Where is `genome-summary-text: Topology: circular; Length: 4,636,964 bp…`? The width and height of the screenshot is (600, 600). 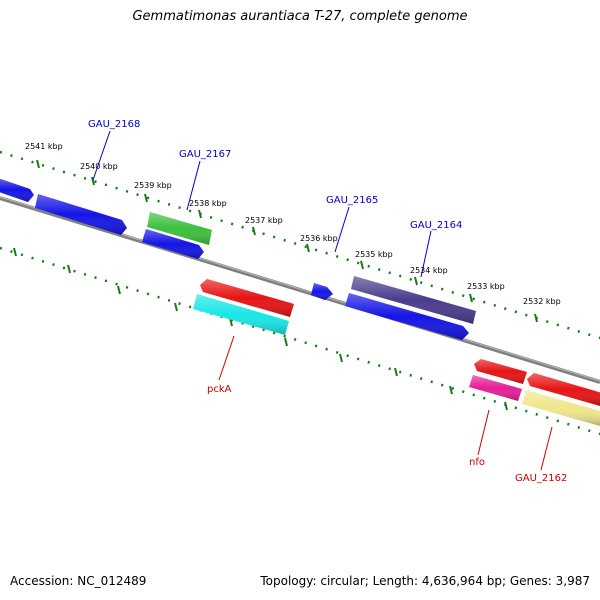
genome-summary-text: Topology: circular; Length: 4,636,964 bp… is located at coordinates (425, 581).